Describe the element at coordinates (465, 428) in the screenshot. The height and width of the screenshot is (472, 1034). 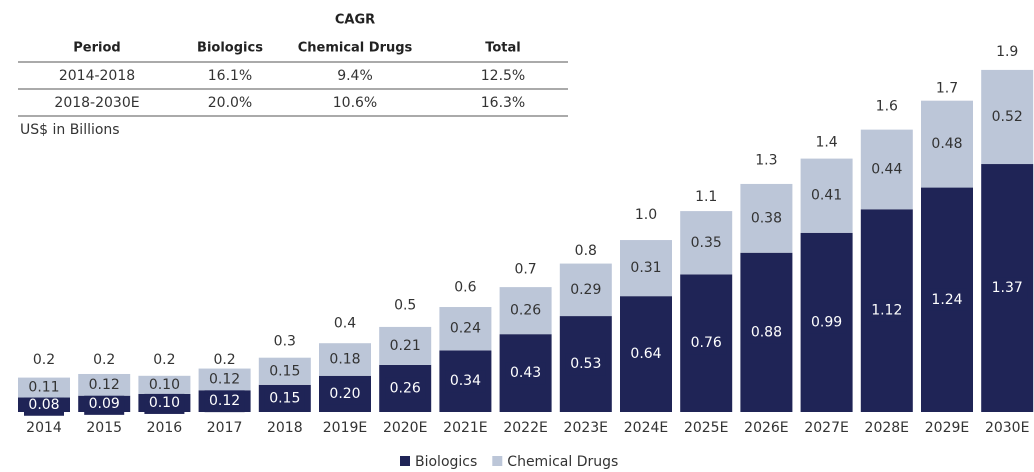
I see `x-tick-label: 2021E` at that location.